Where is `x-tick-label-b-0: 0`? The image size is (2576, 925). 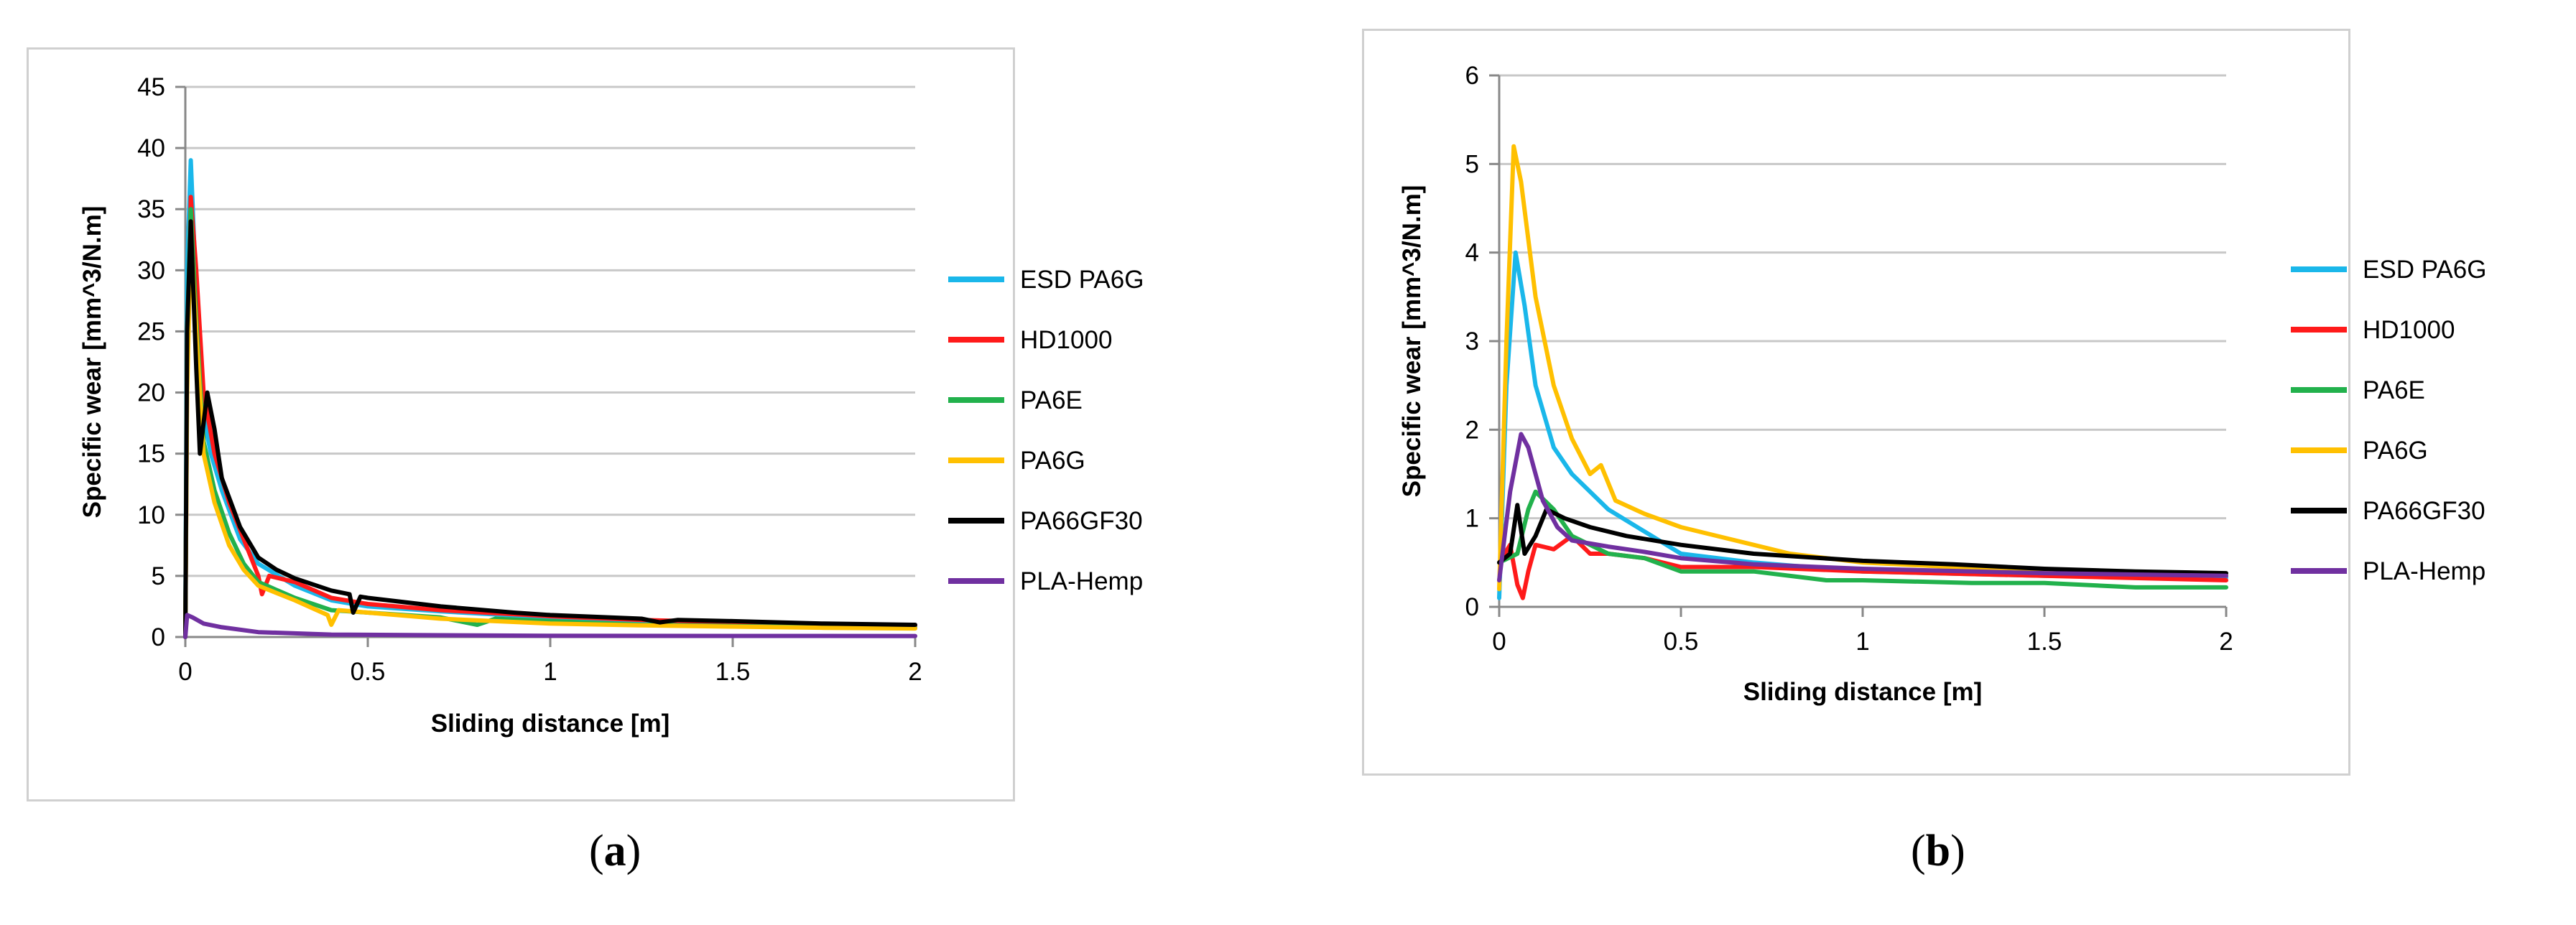 x-tick-label-b-0: 0 is located at coordinates (1499, 642).